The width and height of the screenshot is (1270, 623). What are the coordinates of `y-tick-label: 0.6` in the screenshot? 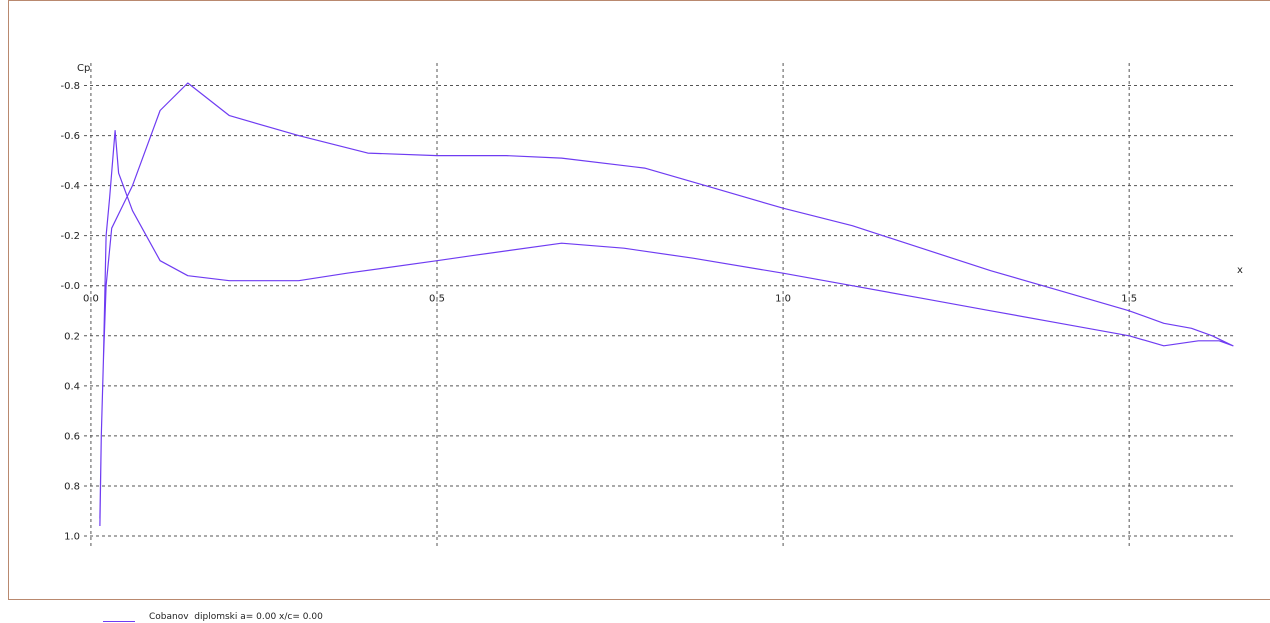 It's located at (72, 436).